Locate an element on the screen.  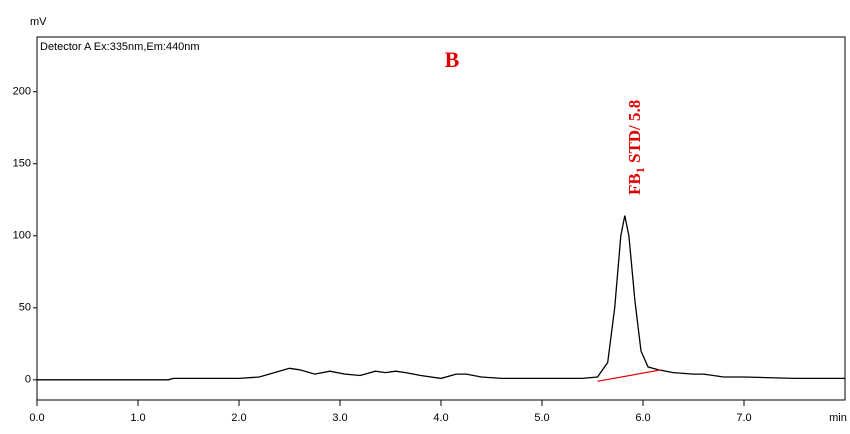
x-tick-label: 3.0 is located at coordinates (339, 418).